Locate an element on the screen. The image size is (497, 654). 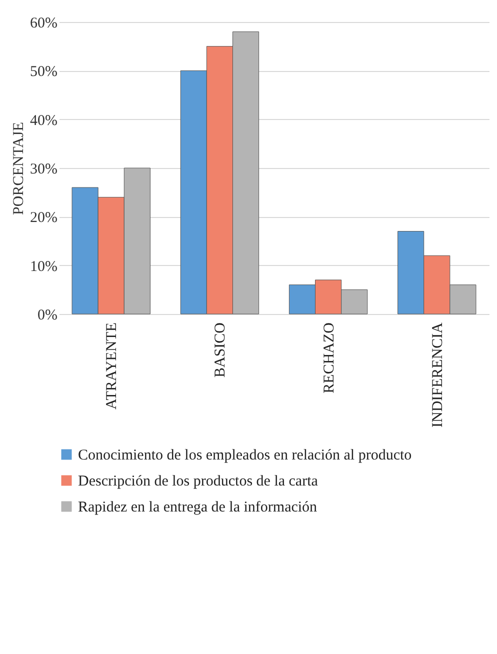
y-tick-label: 10% is located at coordinates (44, 266).